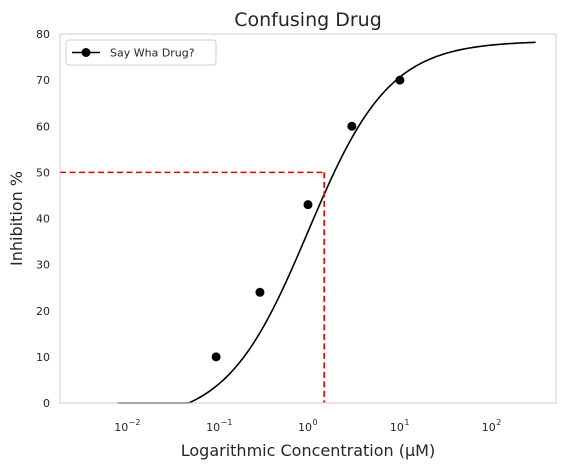 The width and height of the screenshot is (564, 468). What do you see at coordinates (43, 311) in the screenshot?
I see `y-tick-label: 20` at bounding box center [43, 311].